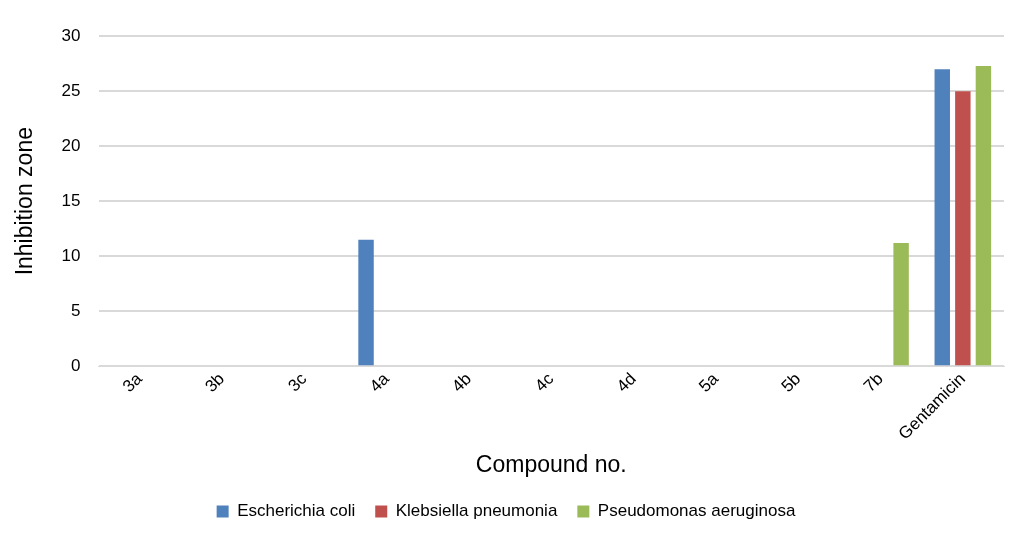  What do you see at coordinates (462, 382) in the screenshot?
I see `x-tick-label: 4b` at bounding box center [462, 382].